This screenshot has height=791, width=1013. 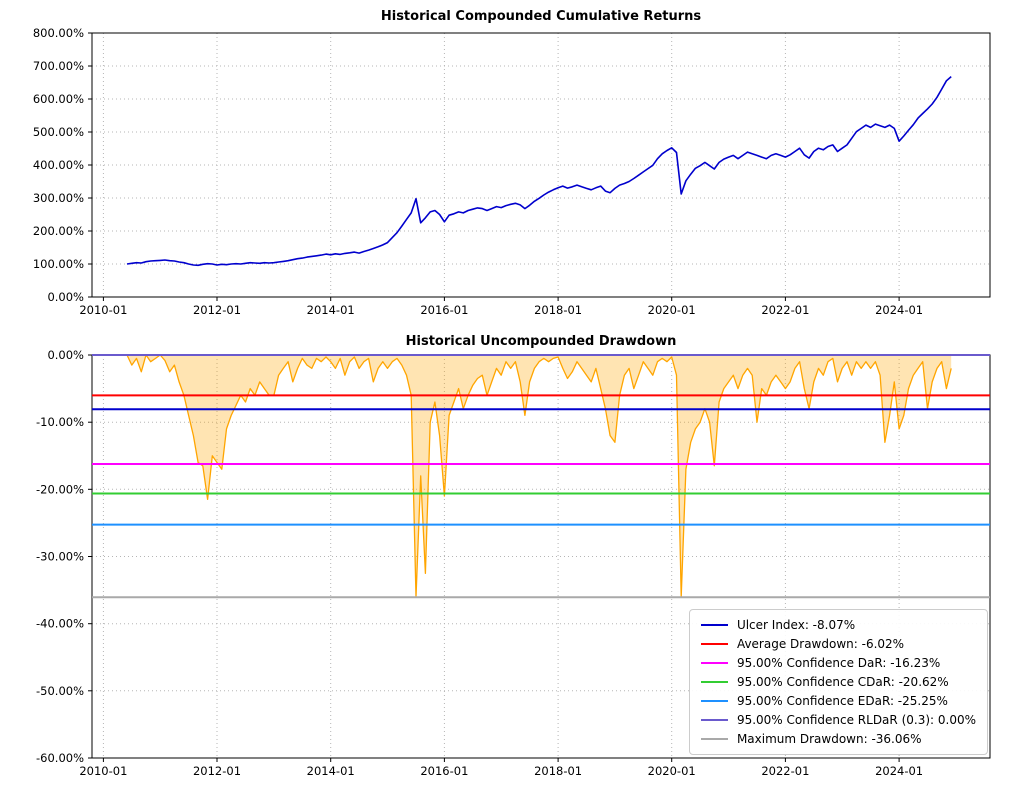 I want to click on y-tick-label: 700.00%, so click(x=58, y=66).